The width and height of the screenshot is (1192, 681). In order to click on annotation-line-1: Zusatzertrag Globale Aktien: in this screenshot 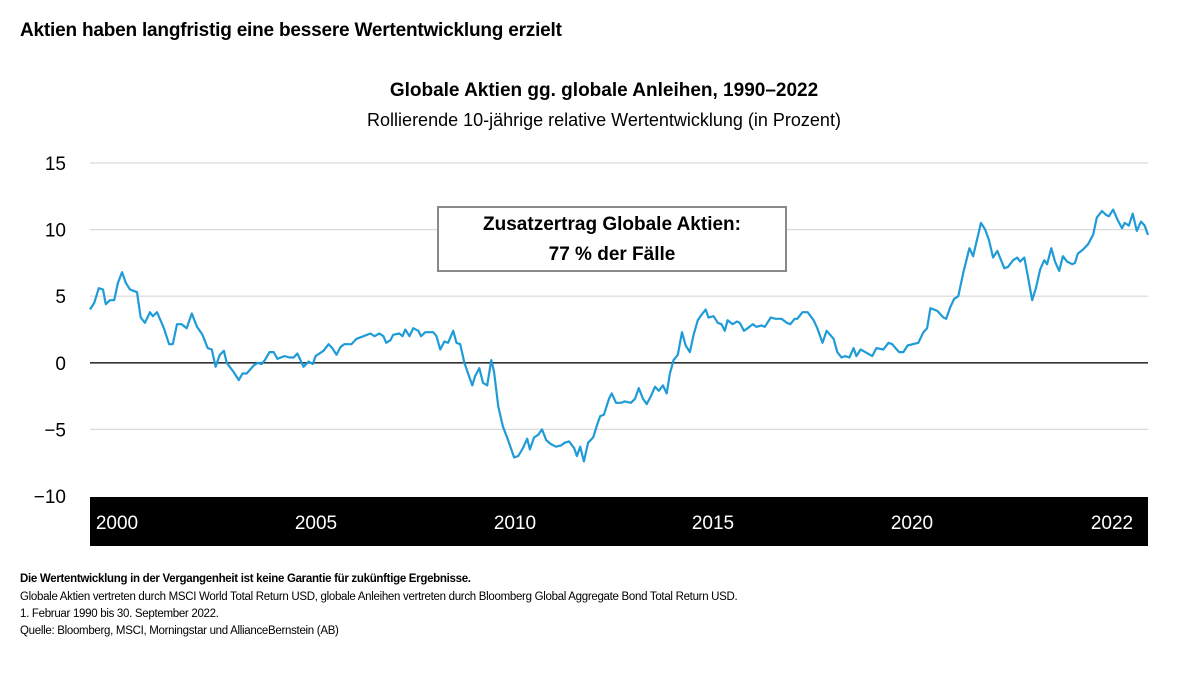, I will do `click(612, 224)`.